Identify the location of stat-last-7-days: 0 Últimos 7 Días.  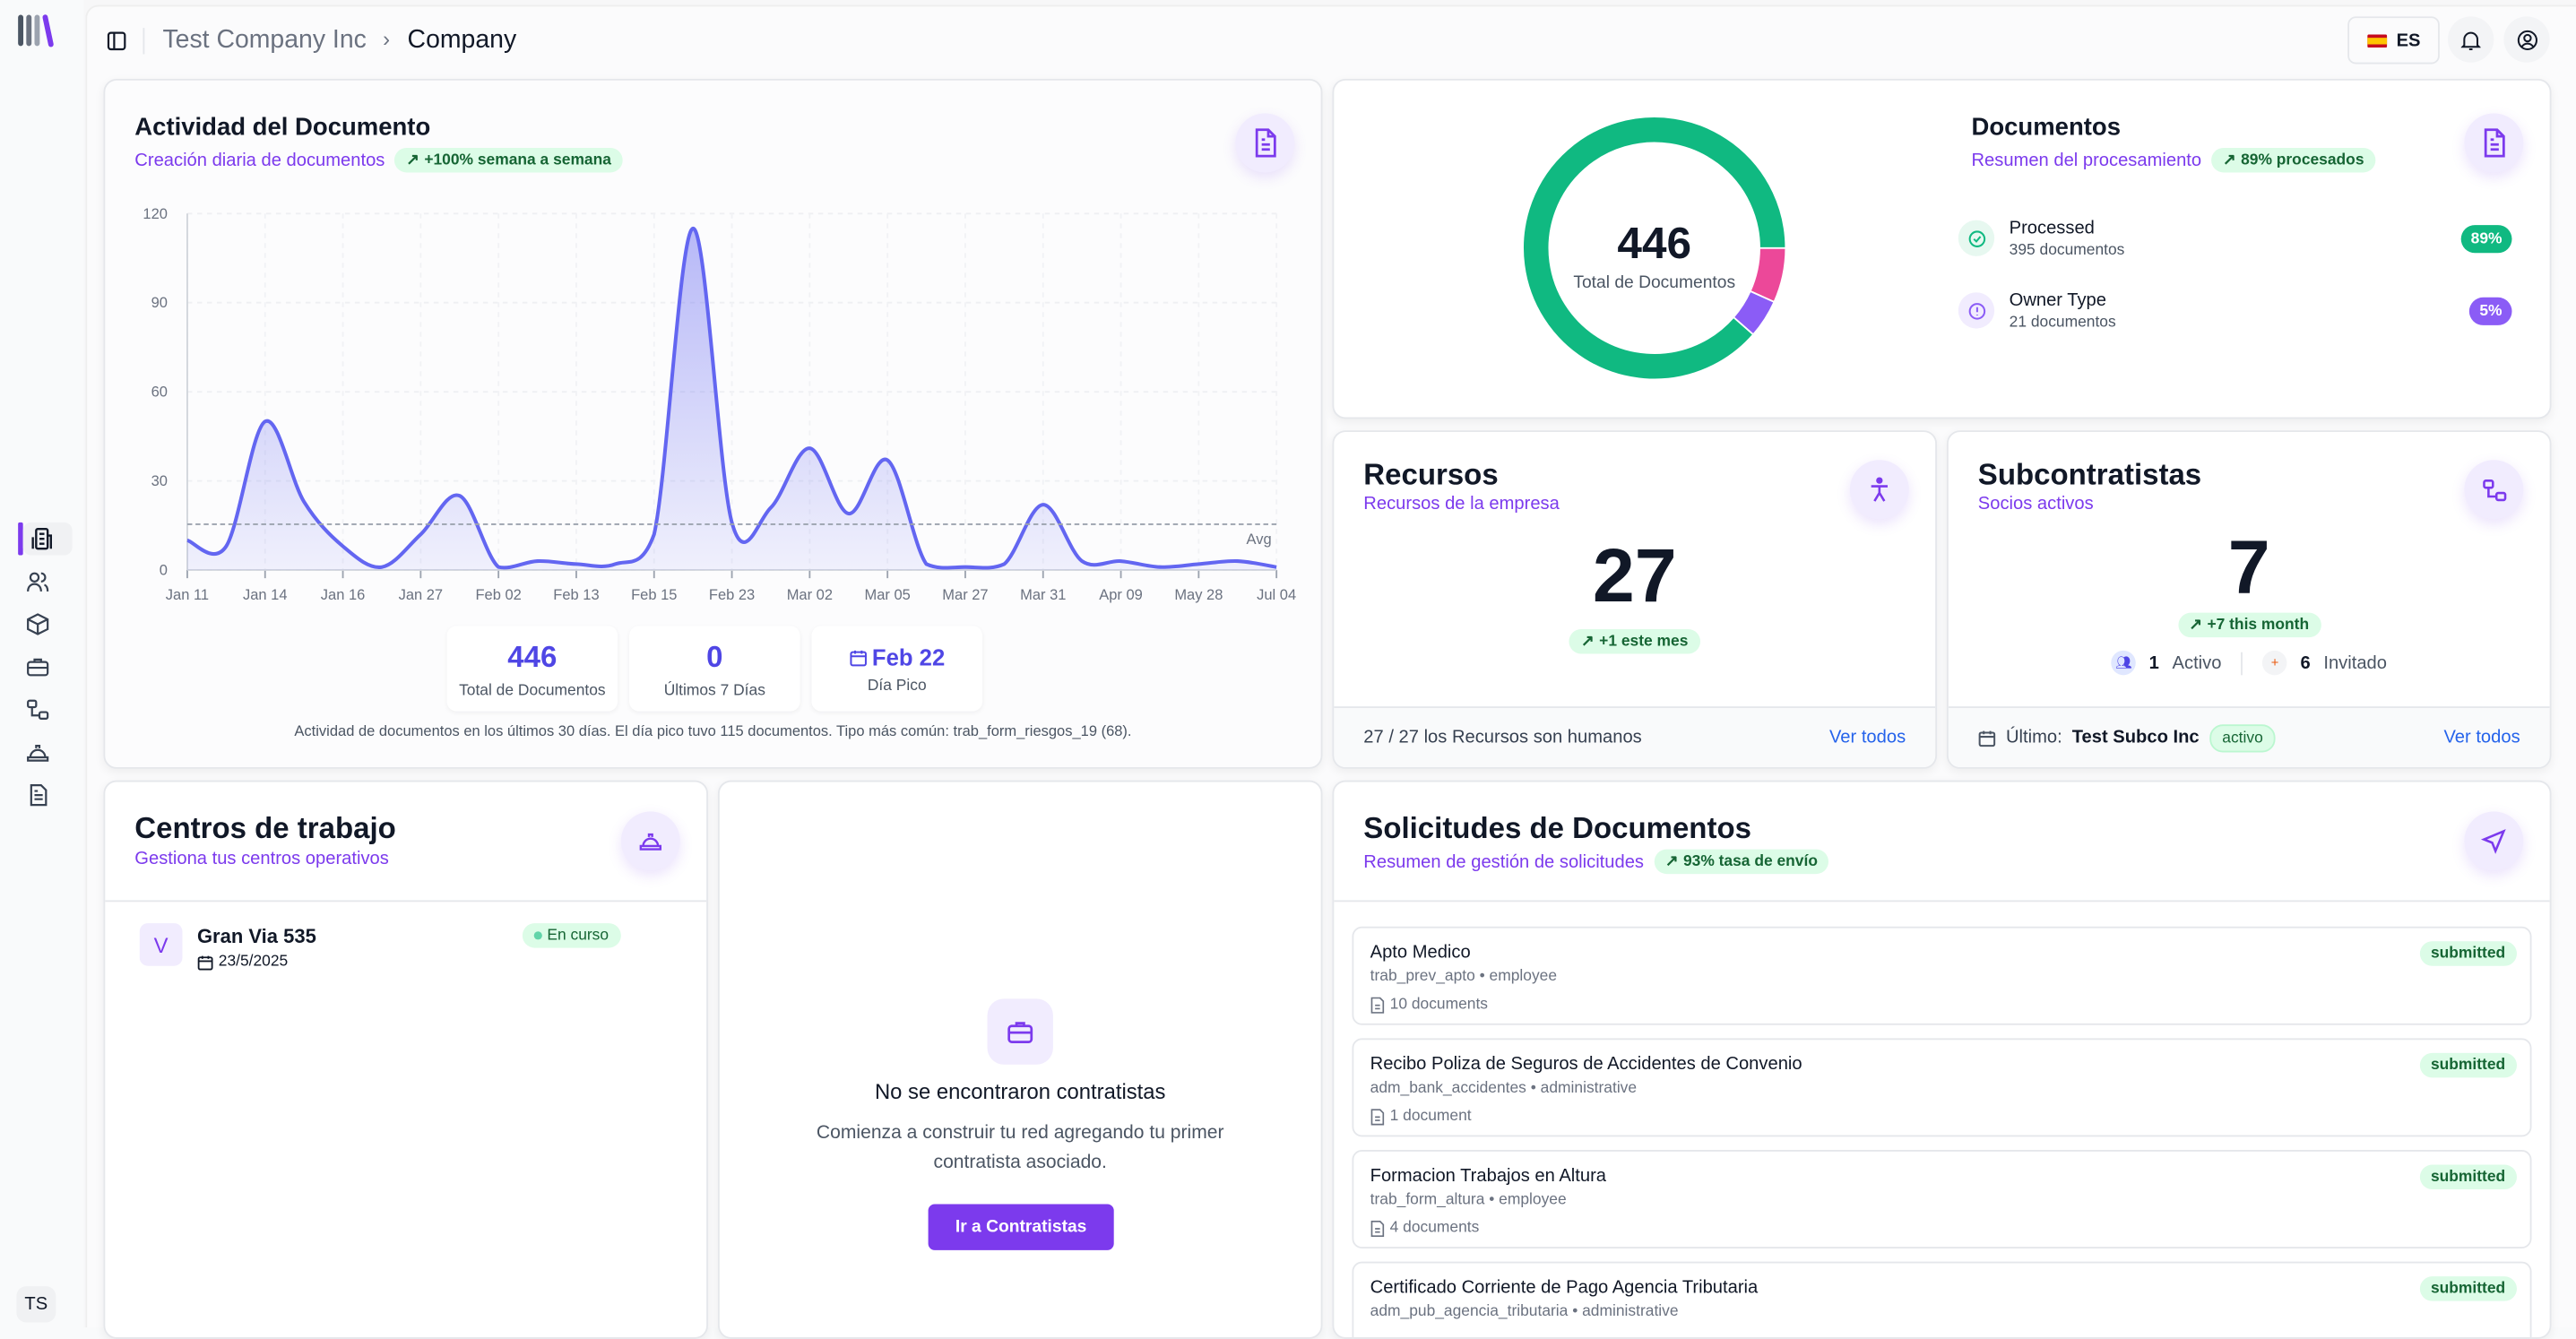
(714, 669).